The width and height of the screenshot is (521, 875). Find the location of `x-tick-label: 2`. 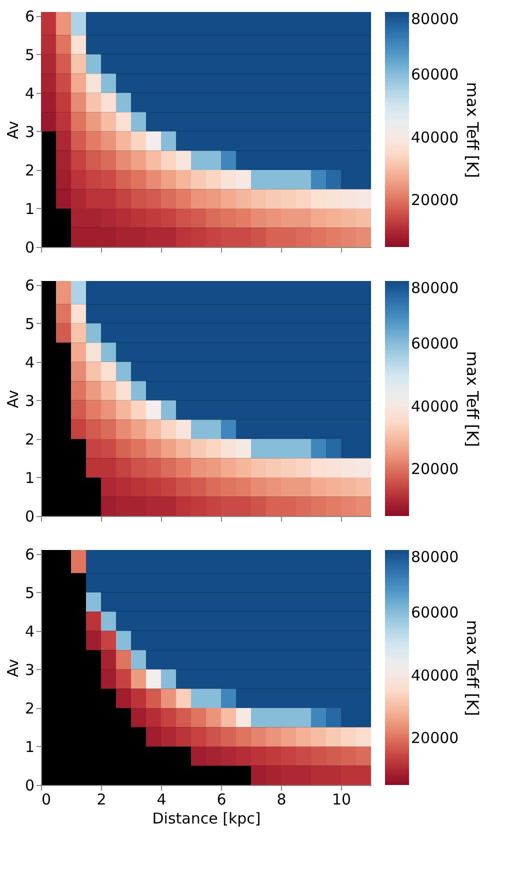

x-tick-label: 2 is located at coordinates (101, 799).